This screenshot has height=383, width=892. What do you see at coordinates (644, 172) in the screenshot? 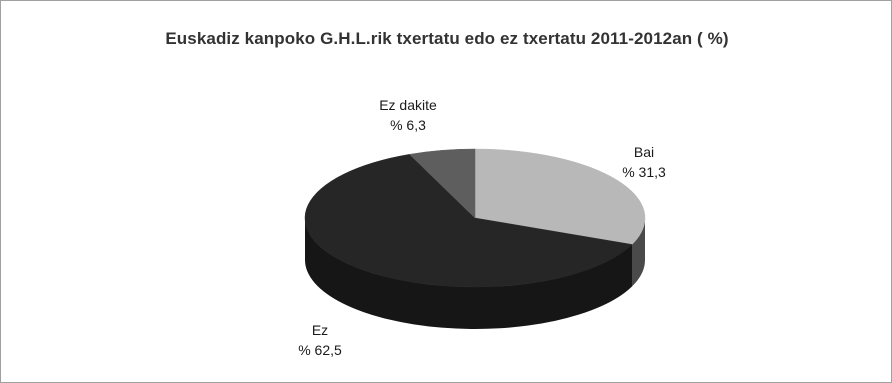
I see `slice-value-bai: % 31,3` at bounding box center [644, 172].